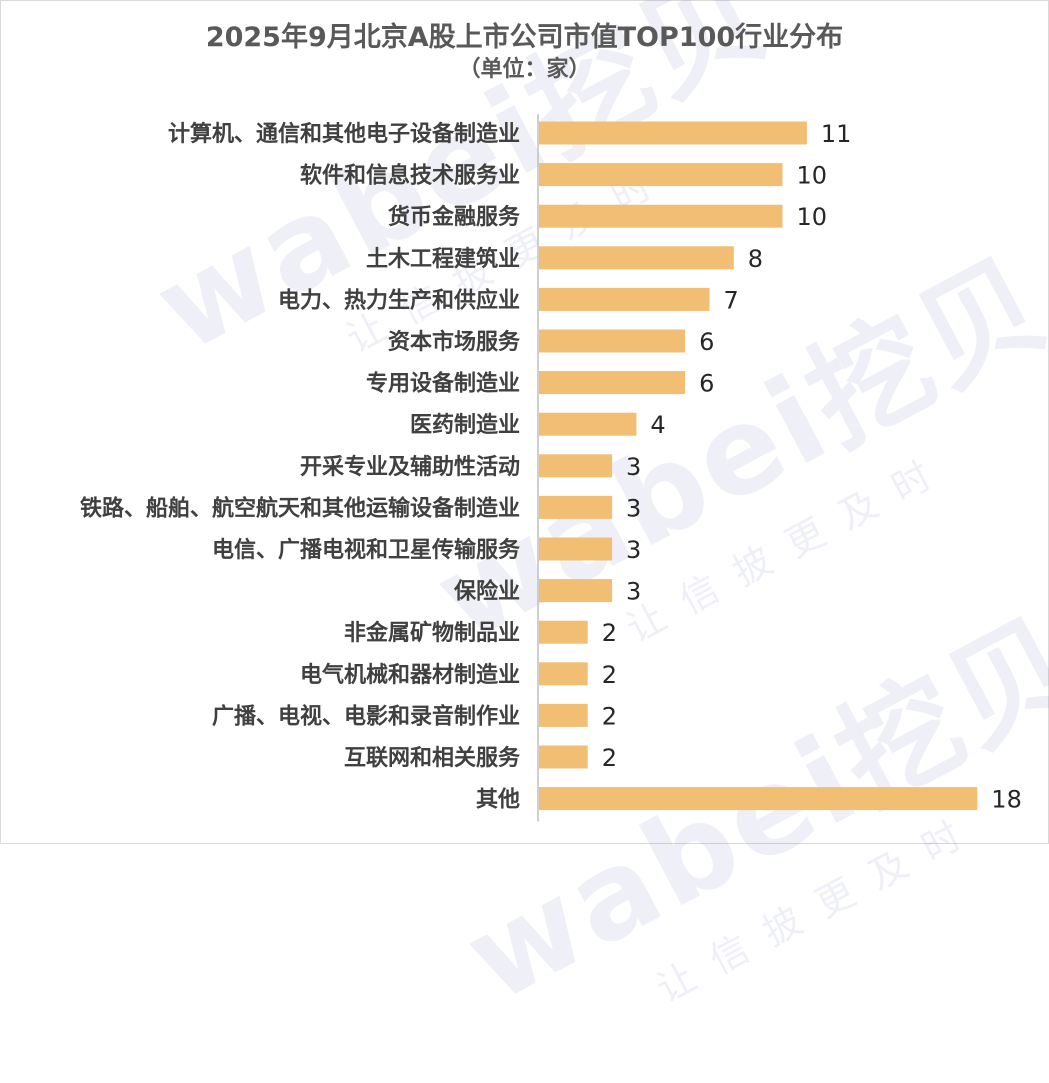 The image size is (1049, 1083). Describe the element at coordinates (657, 425) in the screenshot. I see `value-label: 4` at that location.